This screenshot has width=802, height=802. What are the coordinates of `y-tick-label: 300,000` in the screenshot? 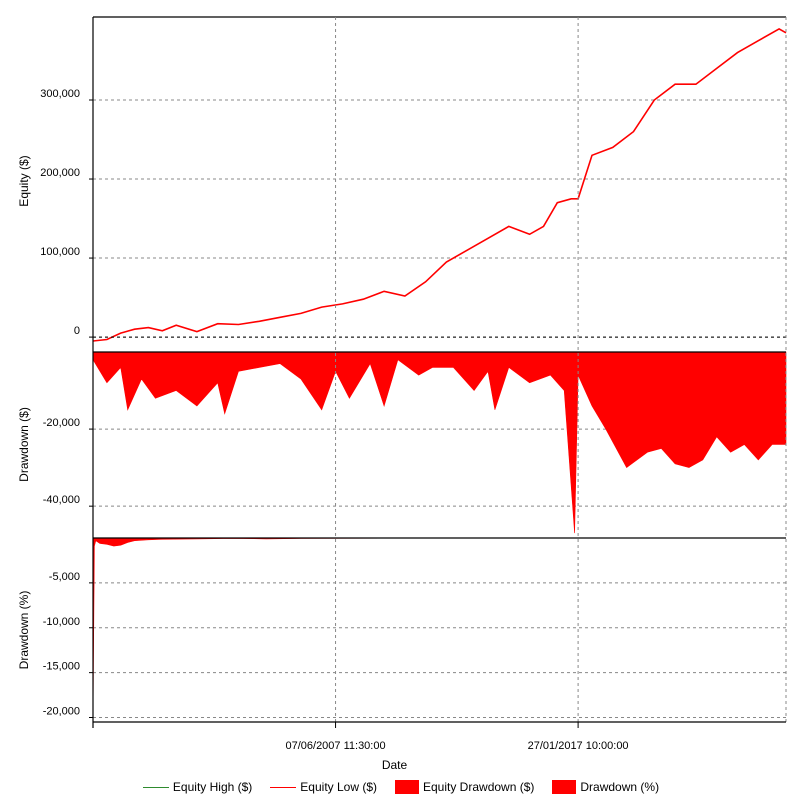 It's located at (60, 94).